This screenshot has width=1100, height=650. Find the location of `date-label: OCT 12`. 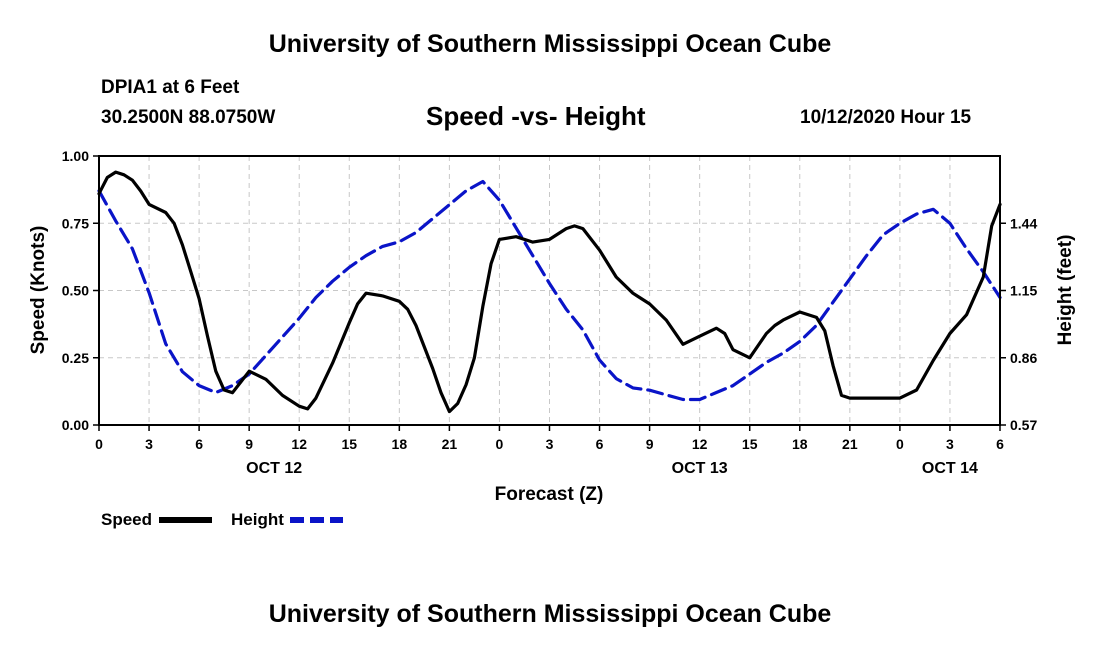

date-label: OCT 12 is located at coordinates (274, 468).